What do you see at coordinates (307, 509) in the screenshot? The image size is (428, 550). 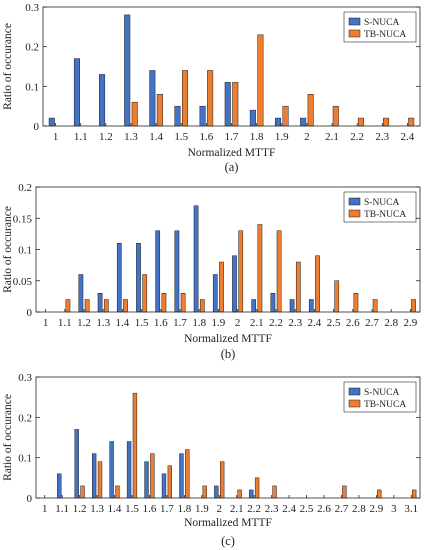 I see `x-tick-label: 2.5` at bounding box center [307, 509].